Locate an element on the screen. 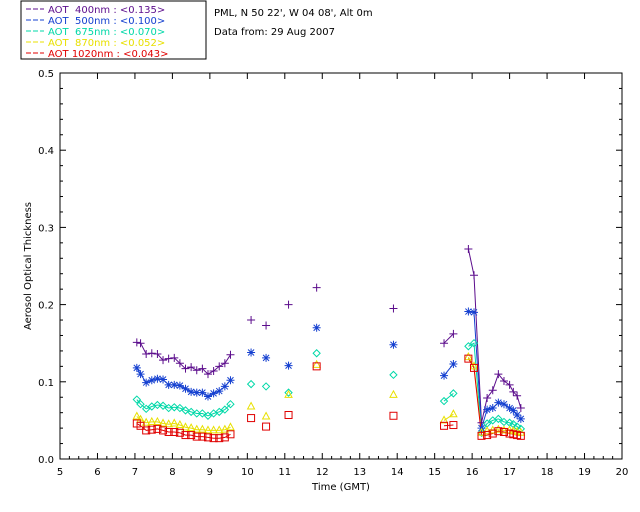 The image size is (640, 512). x-tick-label: 5 is located at coordinates (60, 472).